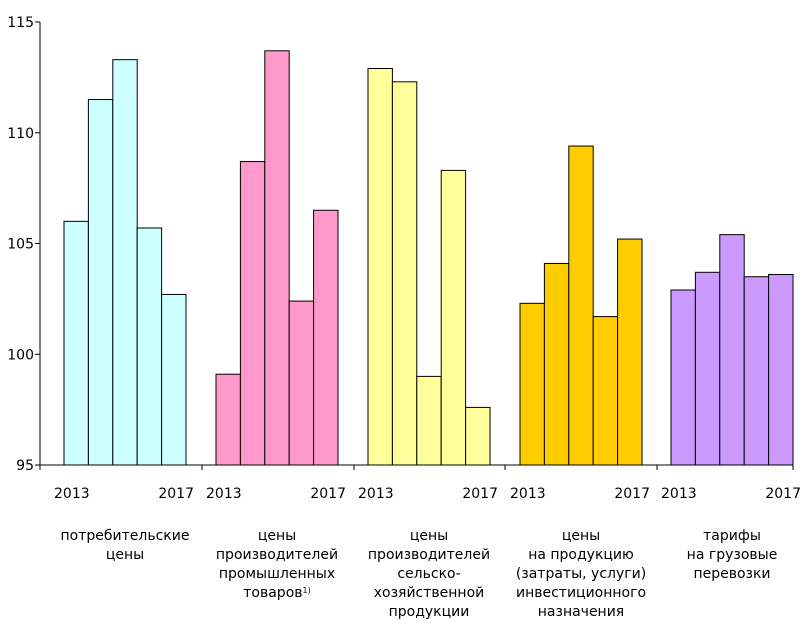 This screenshot has width=805, height=630. I want to click on group-label: цены производителей промышленных товаров1), so click(277, 564).